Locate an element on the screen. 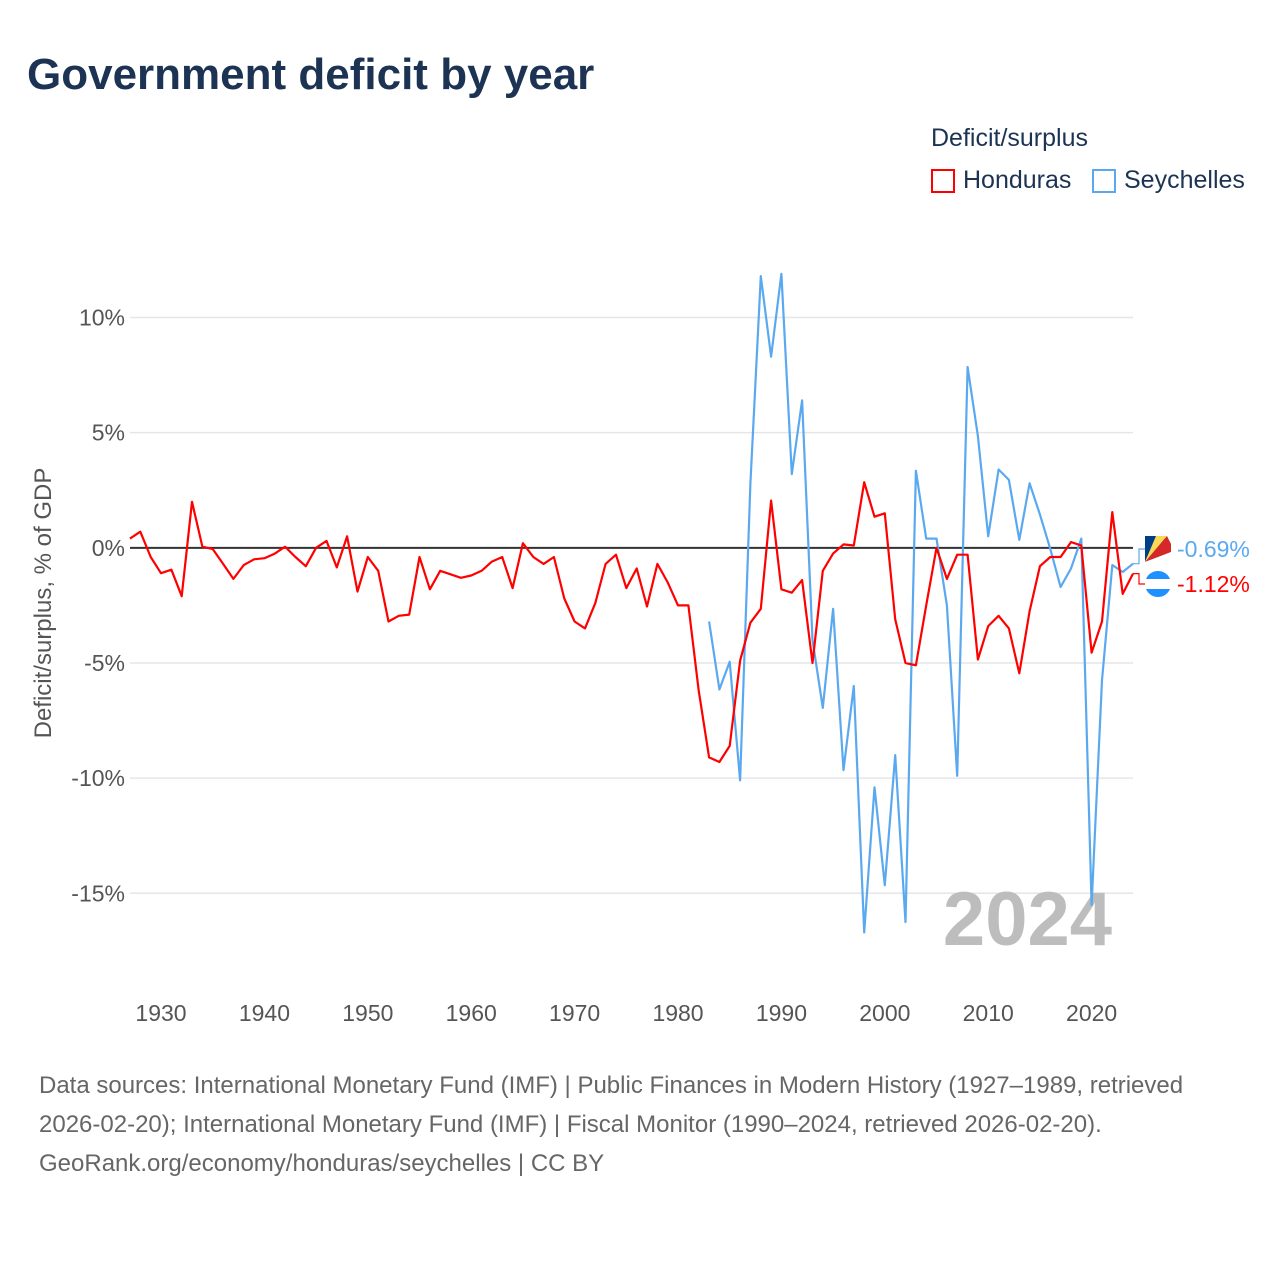 This screenshot has width=1280, height=1280. legend-item-seychelles: Seychelles is located at coordinates (1168, 180).